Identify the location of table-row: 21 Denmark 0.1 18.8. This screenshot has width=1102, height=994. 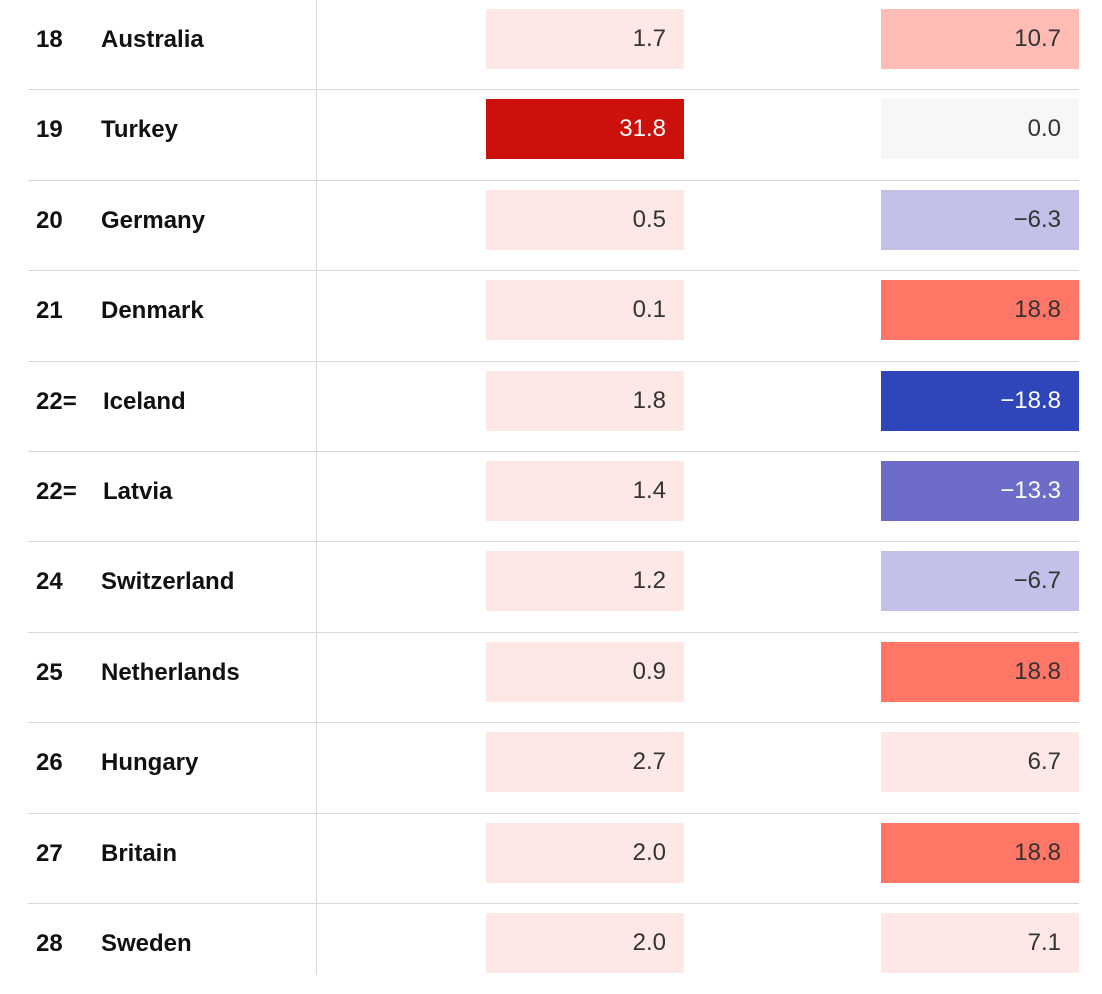
(553, 316).